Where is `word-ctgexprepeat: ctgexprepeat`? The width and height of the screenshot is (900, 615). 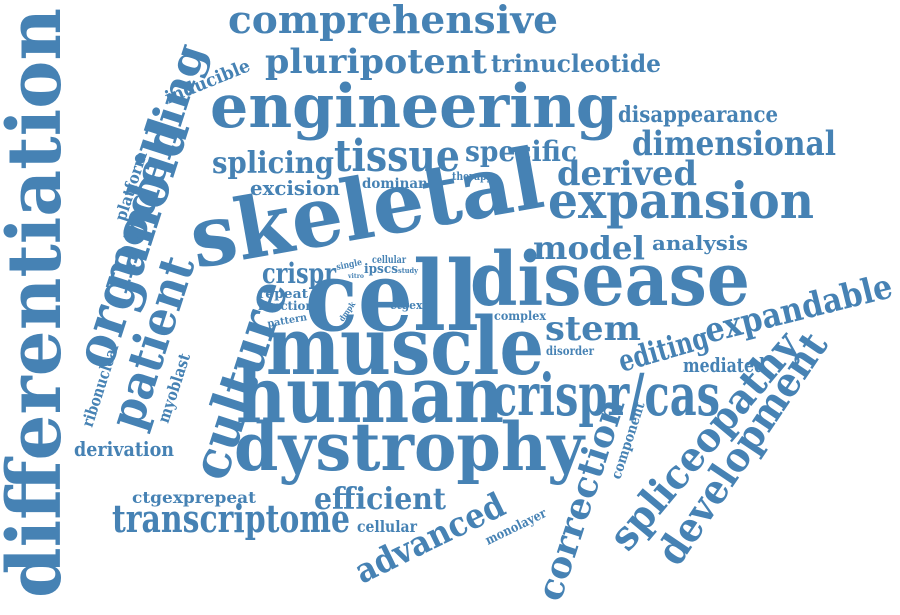 word-ctgexprepeat: ctgexprepeat is located at coordinates (194, 497).